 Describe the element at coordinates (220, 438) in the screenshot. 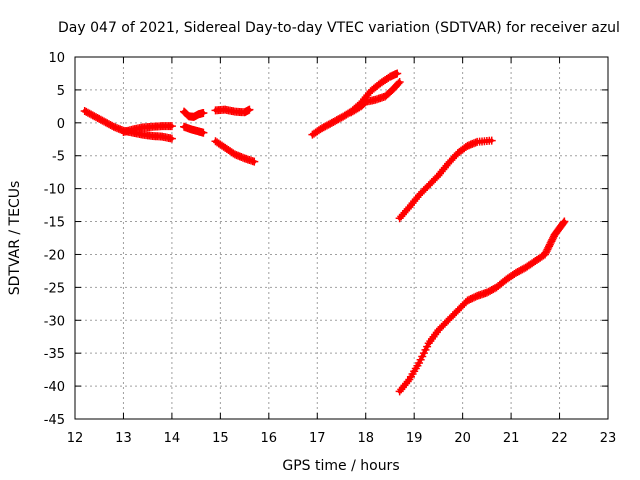

I see `x-tick-label: 15` at that location.